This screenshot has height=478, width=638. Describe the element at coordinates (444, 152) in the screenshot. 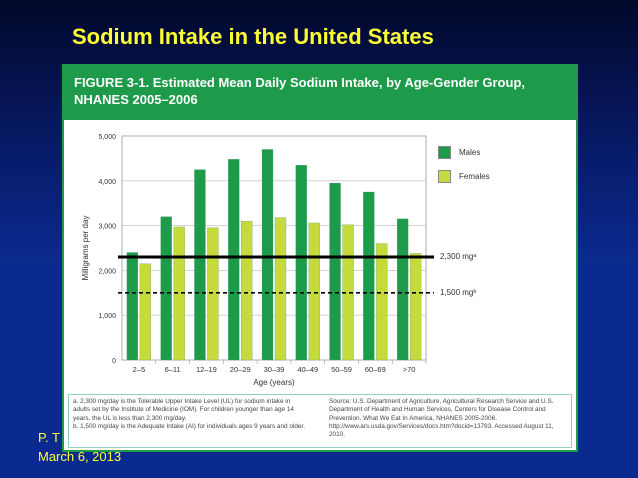

I see `males-swatch` at that location.